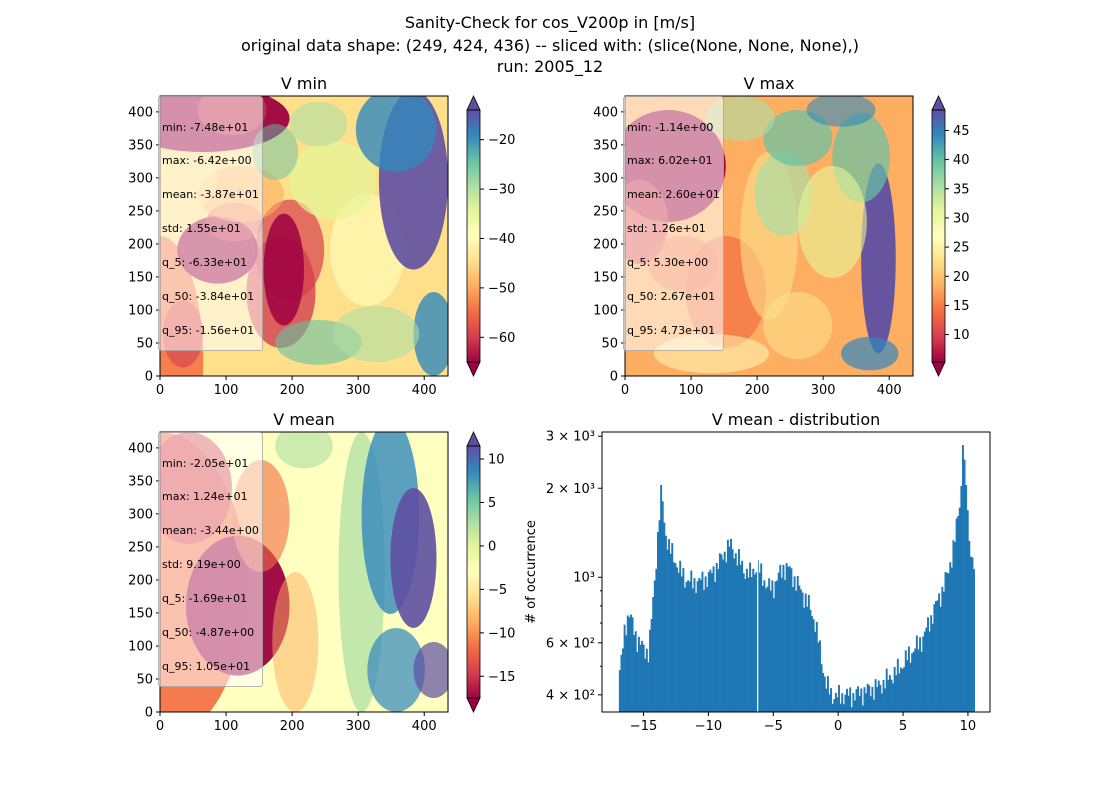 The image size is (1100, 800). I want to click on colorbar-tick-label: −15, so click(501, 677).